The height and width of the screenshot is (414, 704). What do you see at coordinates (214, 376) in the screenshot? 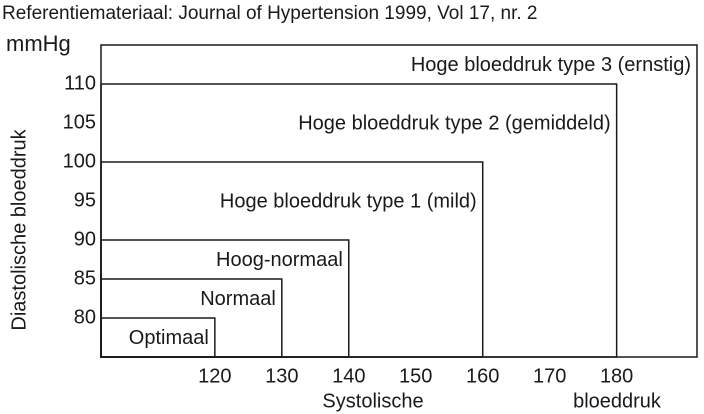
I see `x-tick-label: 120` at bounding box center [214, 376].